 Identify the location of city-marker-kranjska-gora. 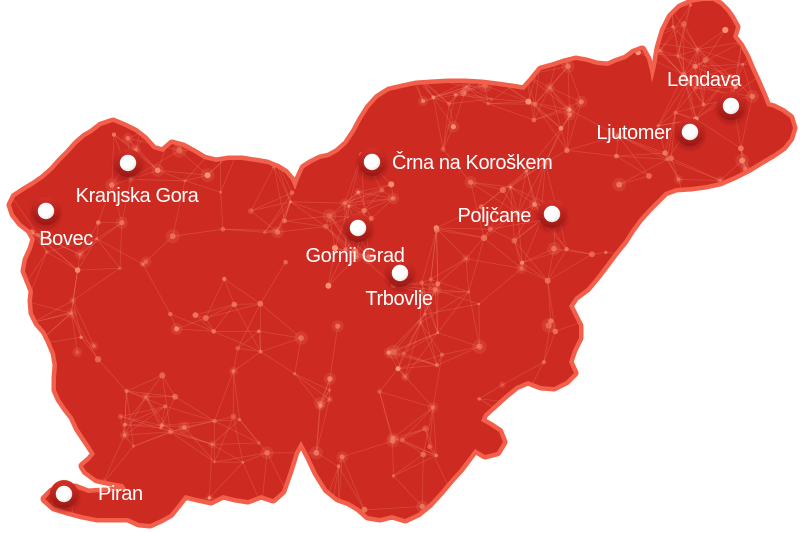
(128, 163).